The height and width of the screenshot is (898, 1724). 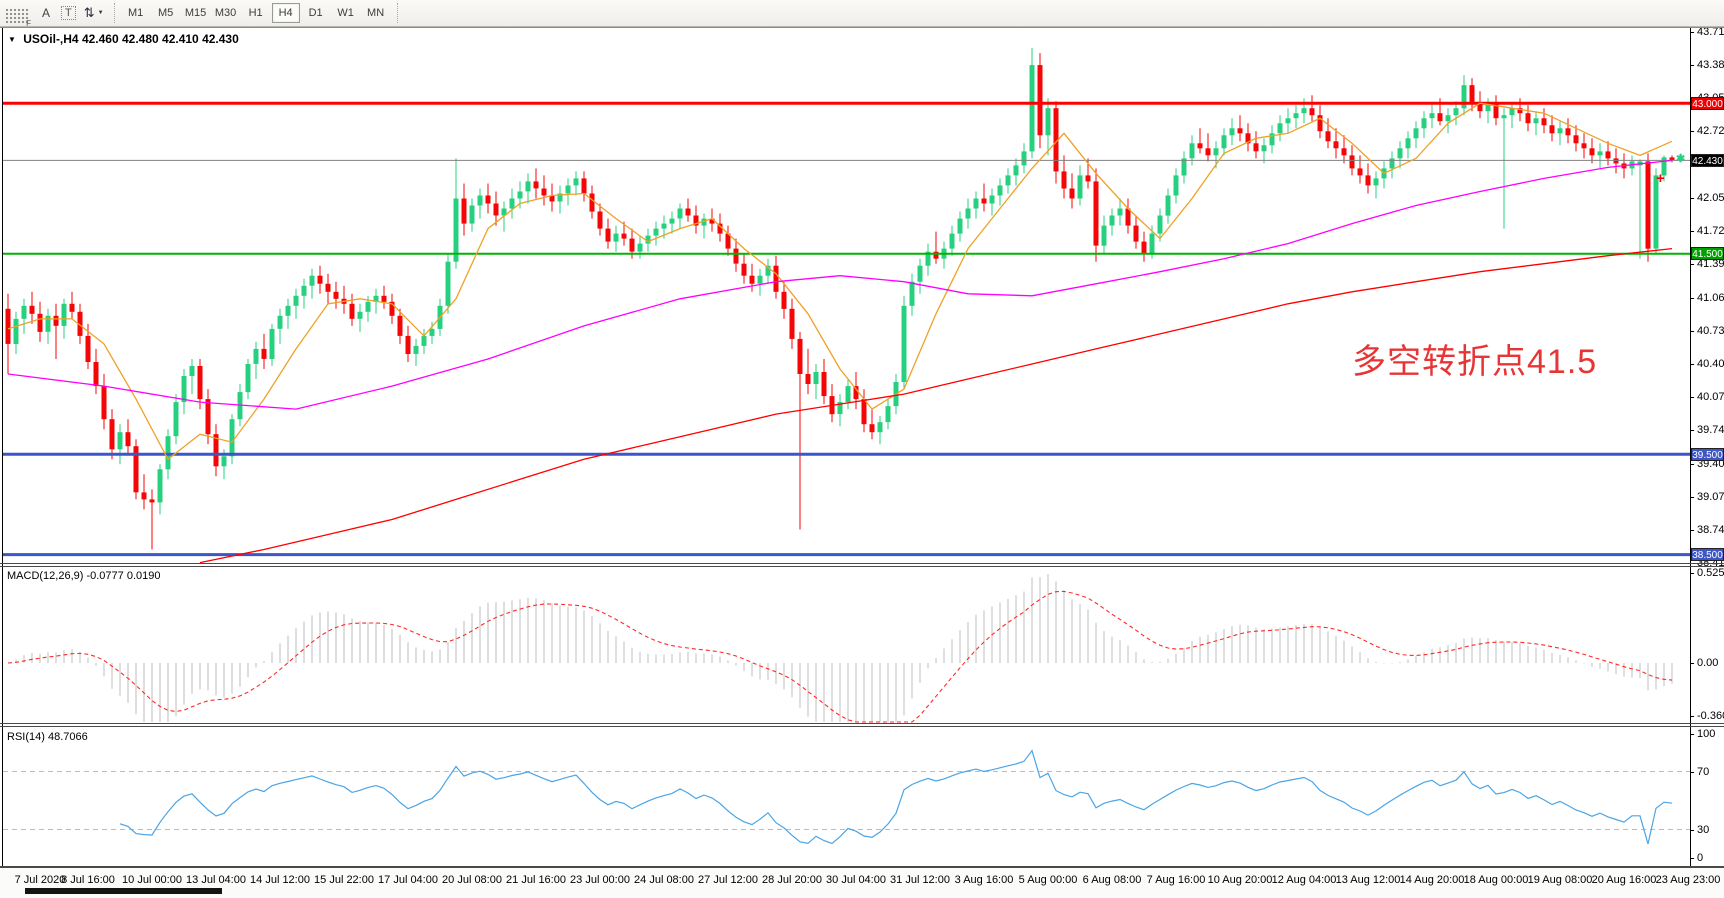 What do you see at coordinates (1681, 159) in the screenshot?
I see `last-price-marker: ✱` at bounding box center [1681, 159].